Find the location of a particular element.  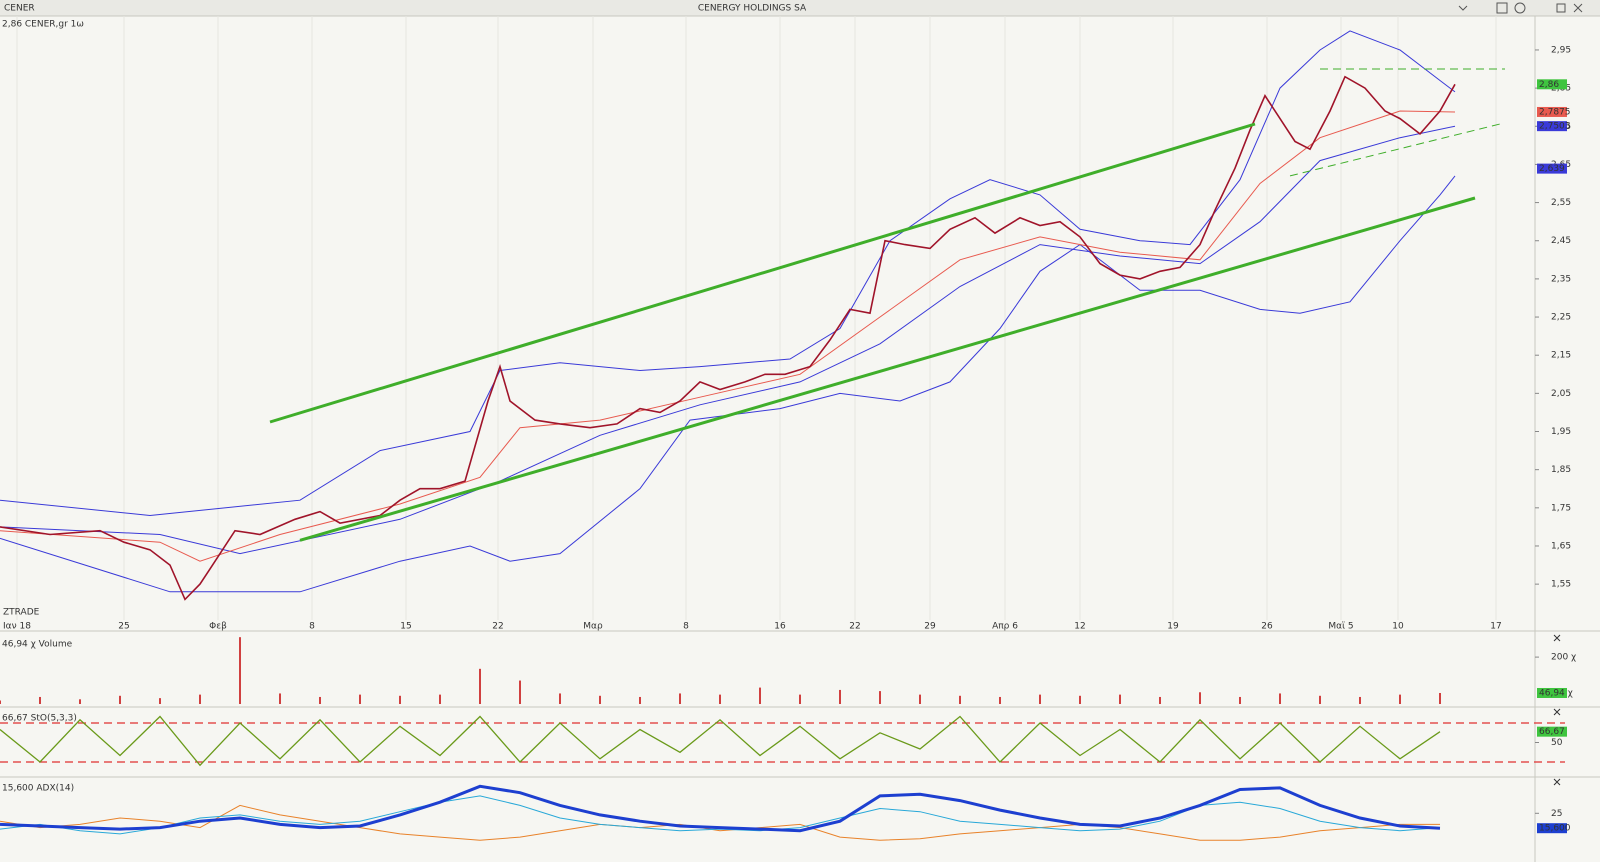

window-controls is located at coordinates (1520, 8).